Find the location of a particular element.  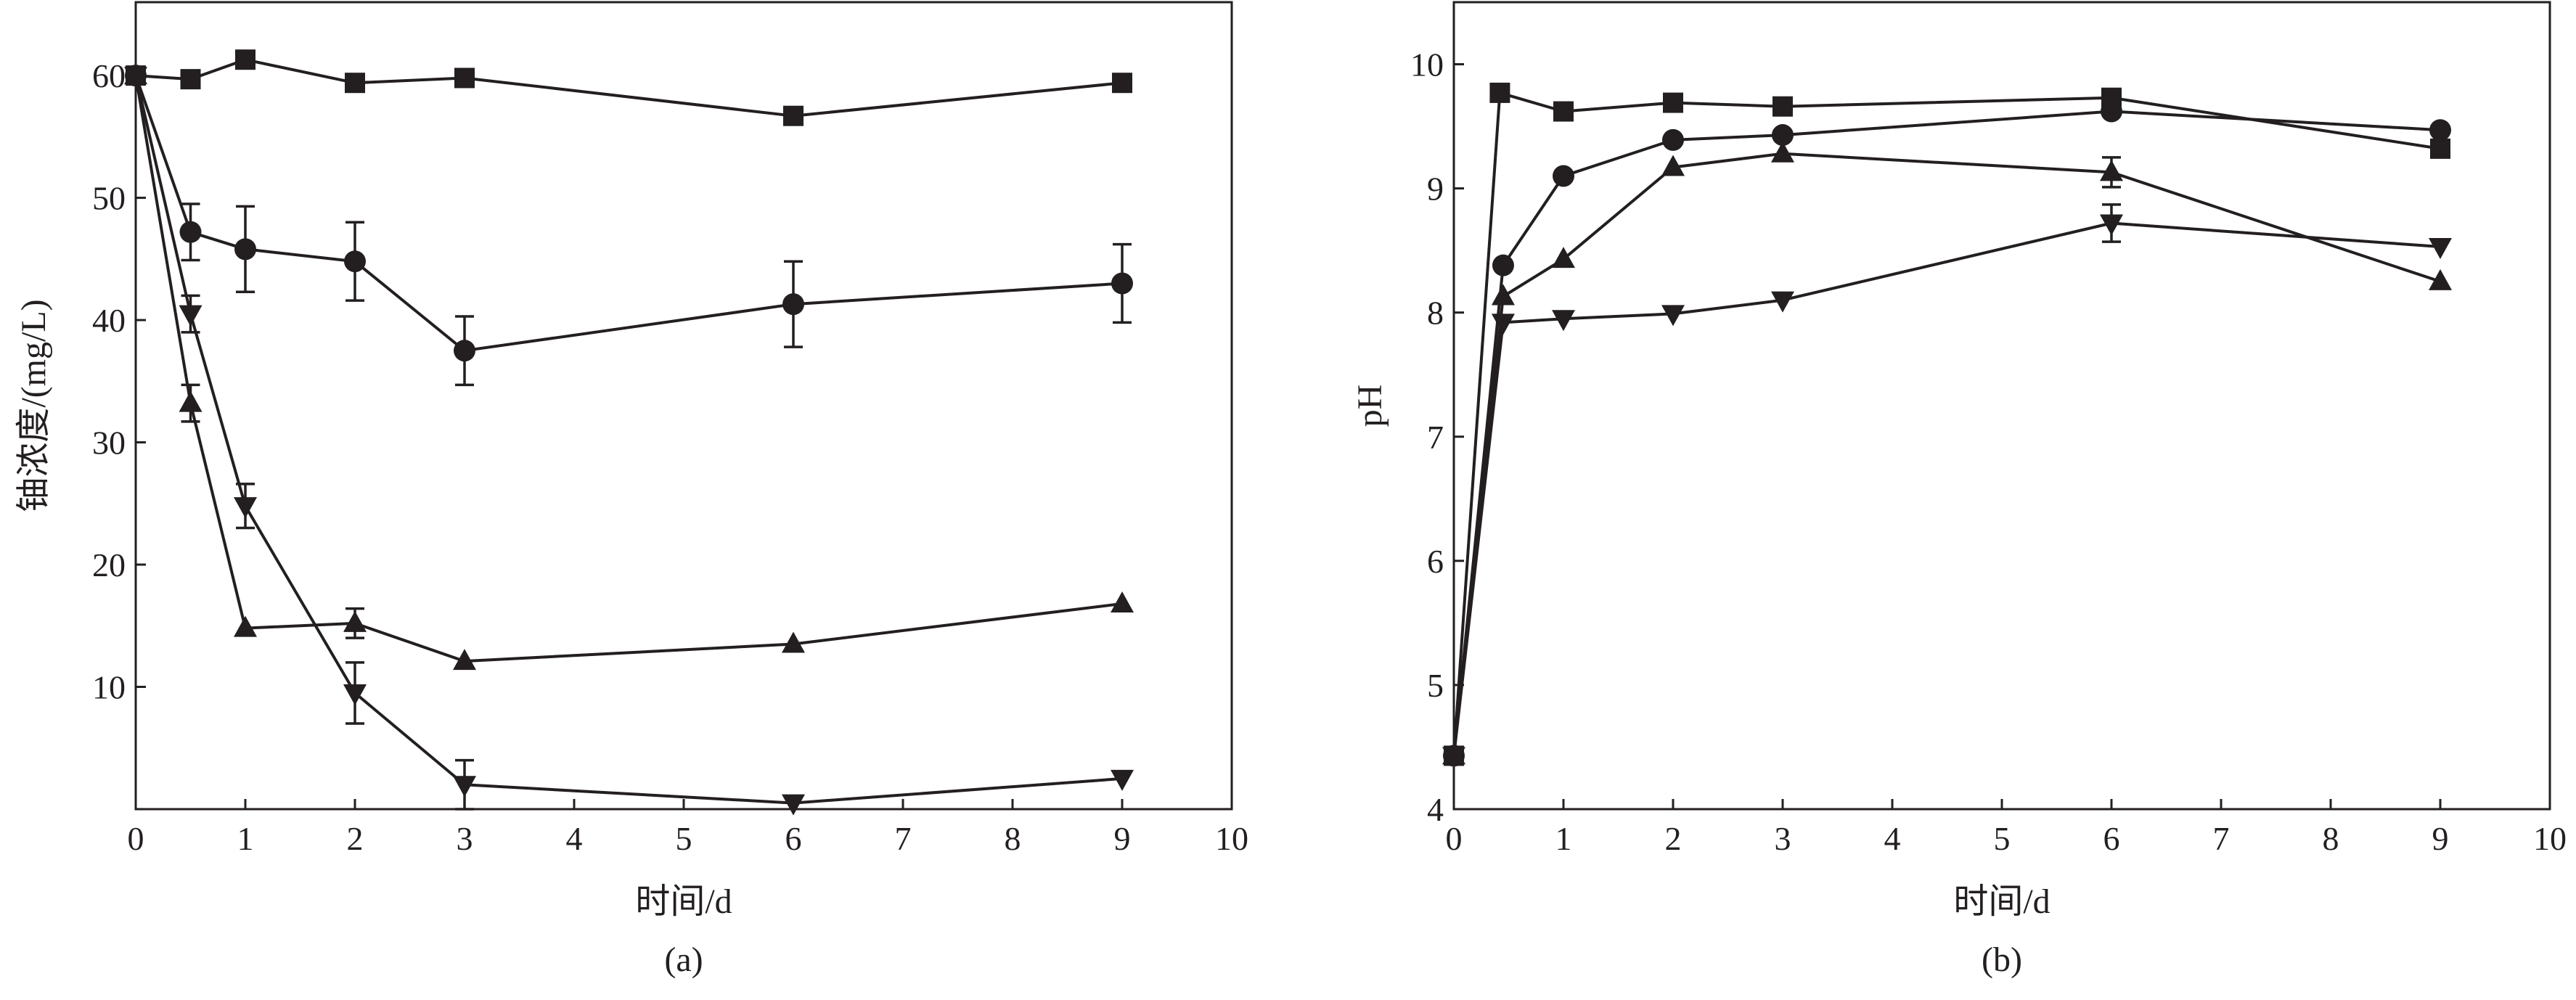

panel-b-x-tick-label: 9 is located at coordinates (2441, 838).